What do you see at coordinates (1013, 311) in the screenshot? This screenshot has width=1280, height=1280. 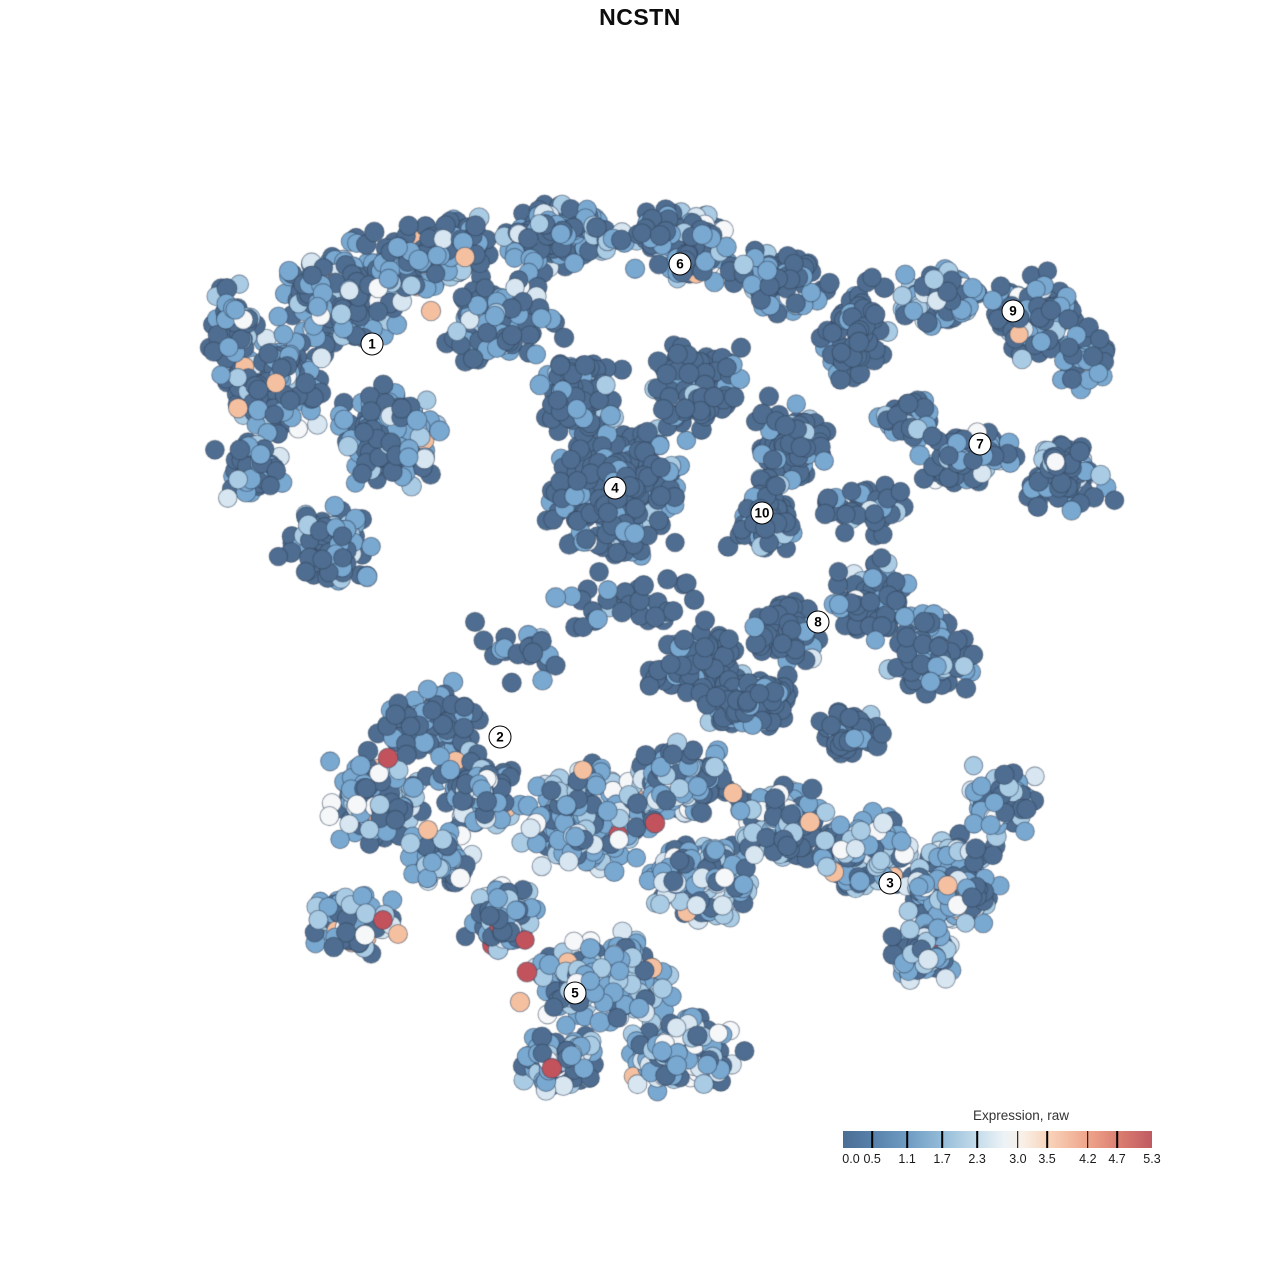 I see `cluster-label-9: 9` at bounding box center [1013, 311].